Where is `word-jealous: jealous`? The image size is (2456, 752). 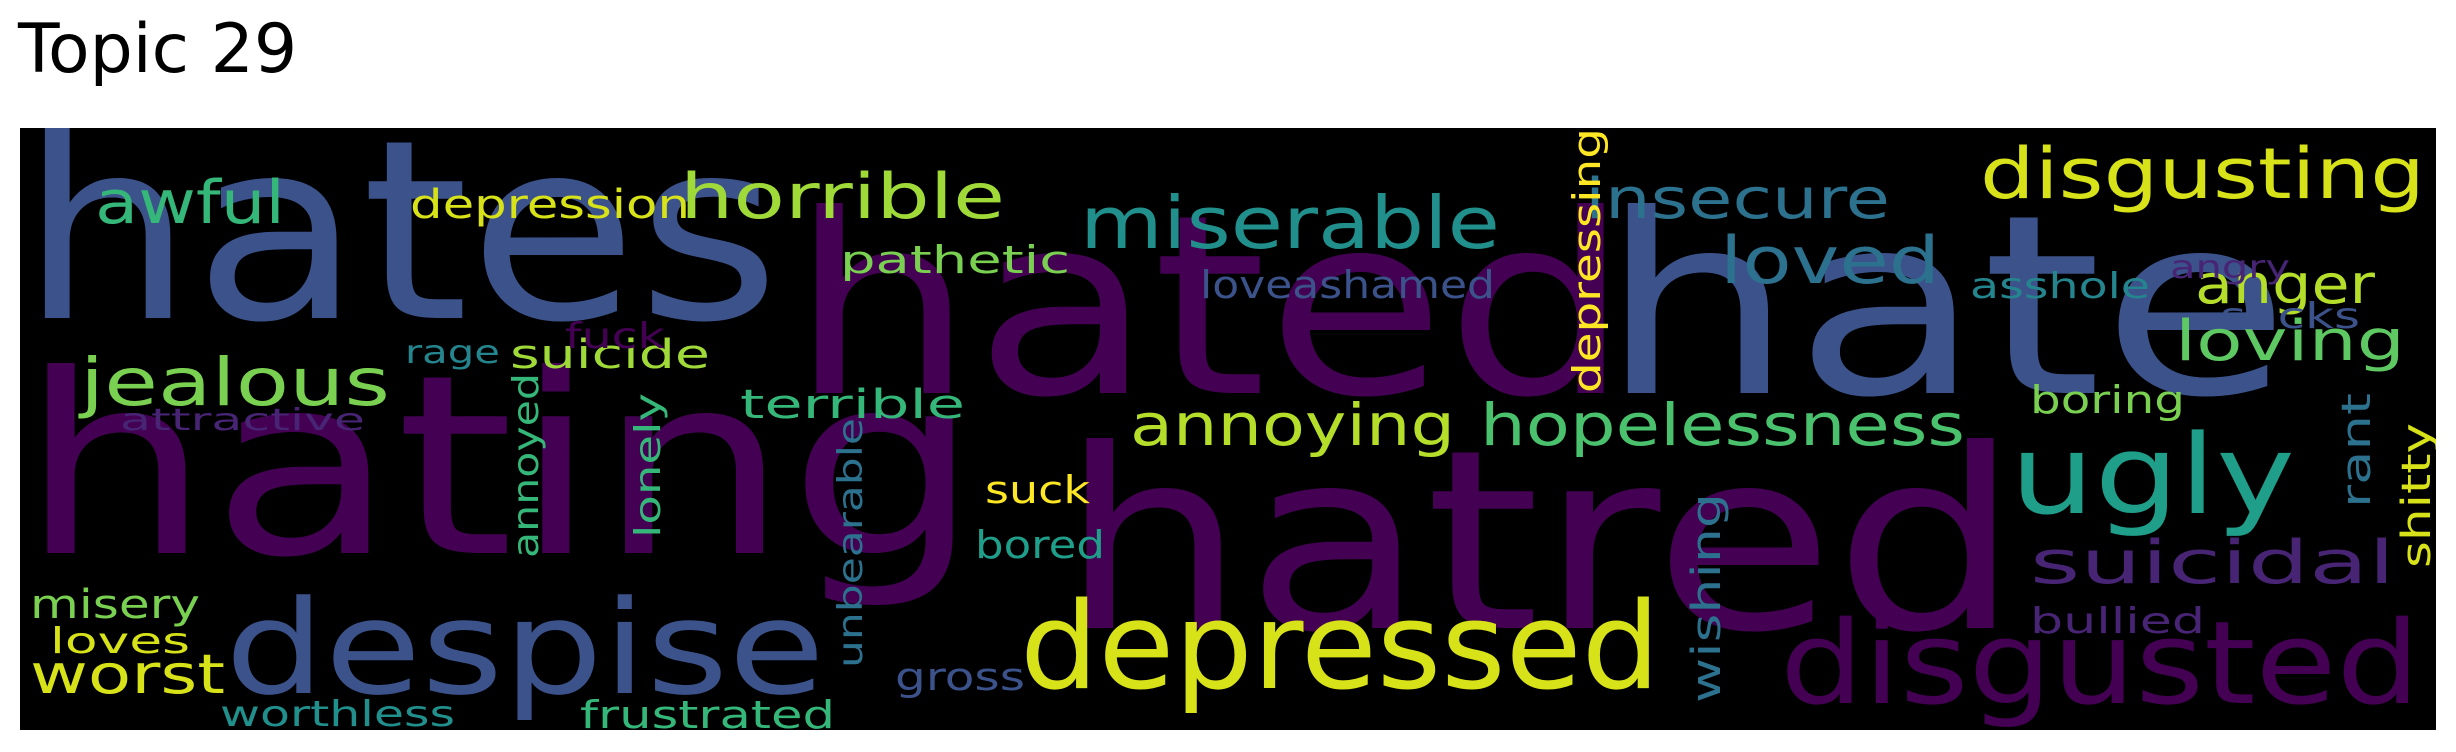 word-jealous: jealous is located at coordinates (233, 382).